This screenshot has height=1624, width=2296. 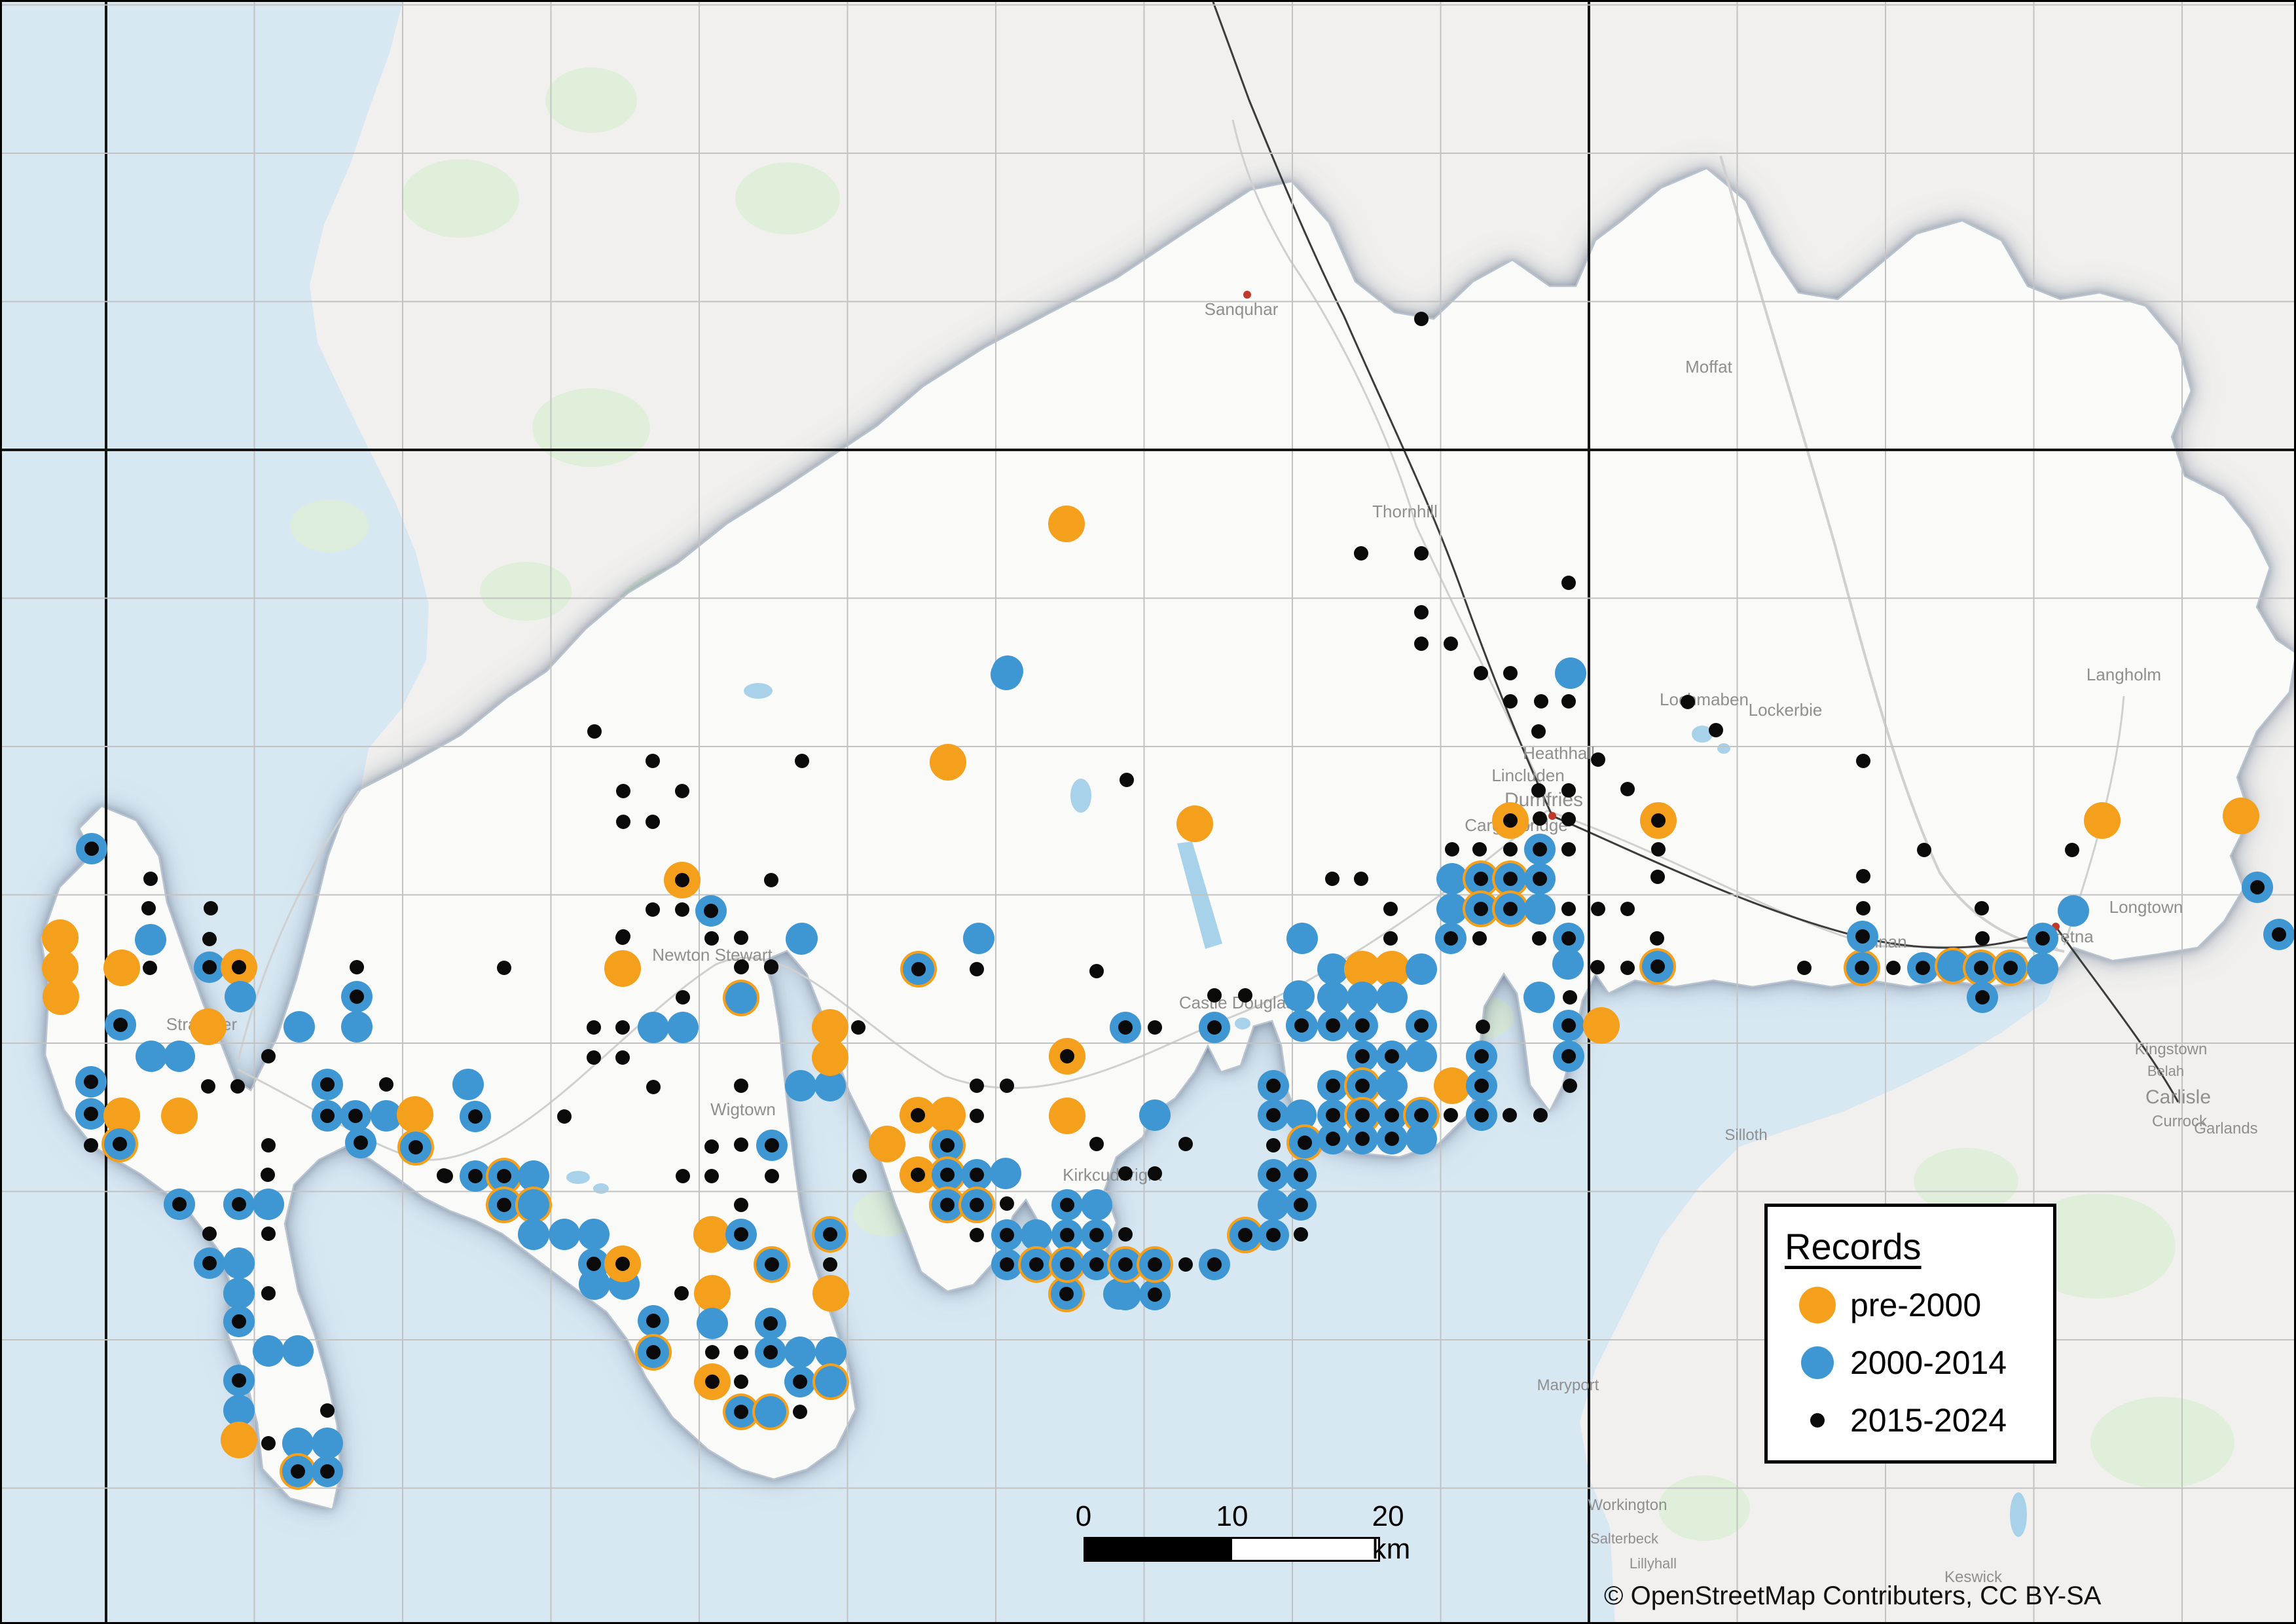 What do you see at coordinates (1919, 1305) in the screenshot?
I see `legend-item-pre-2000: pre-2000` at bounding box center [1919, 1305].